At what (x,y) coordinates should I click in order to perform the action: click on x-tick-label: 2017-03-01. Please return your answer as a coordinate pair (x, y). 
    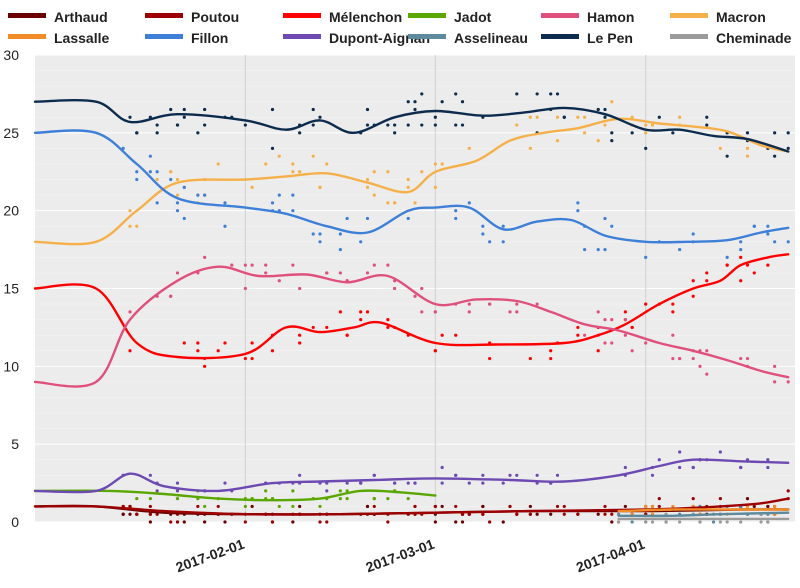
    Looking at the image, I should click on (400, 556).